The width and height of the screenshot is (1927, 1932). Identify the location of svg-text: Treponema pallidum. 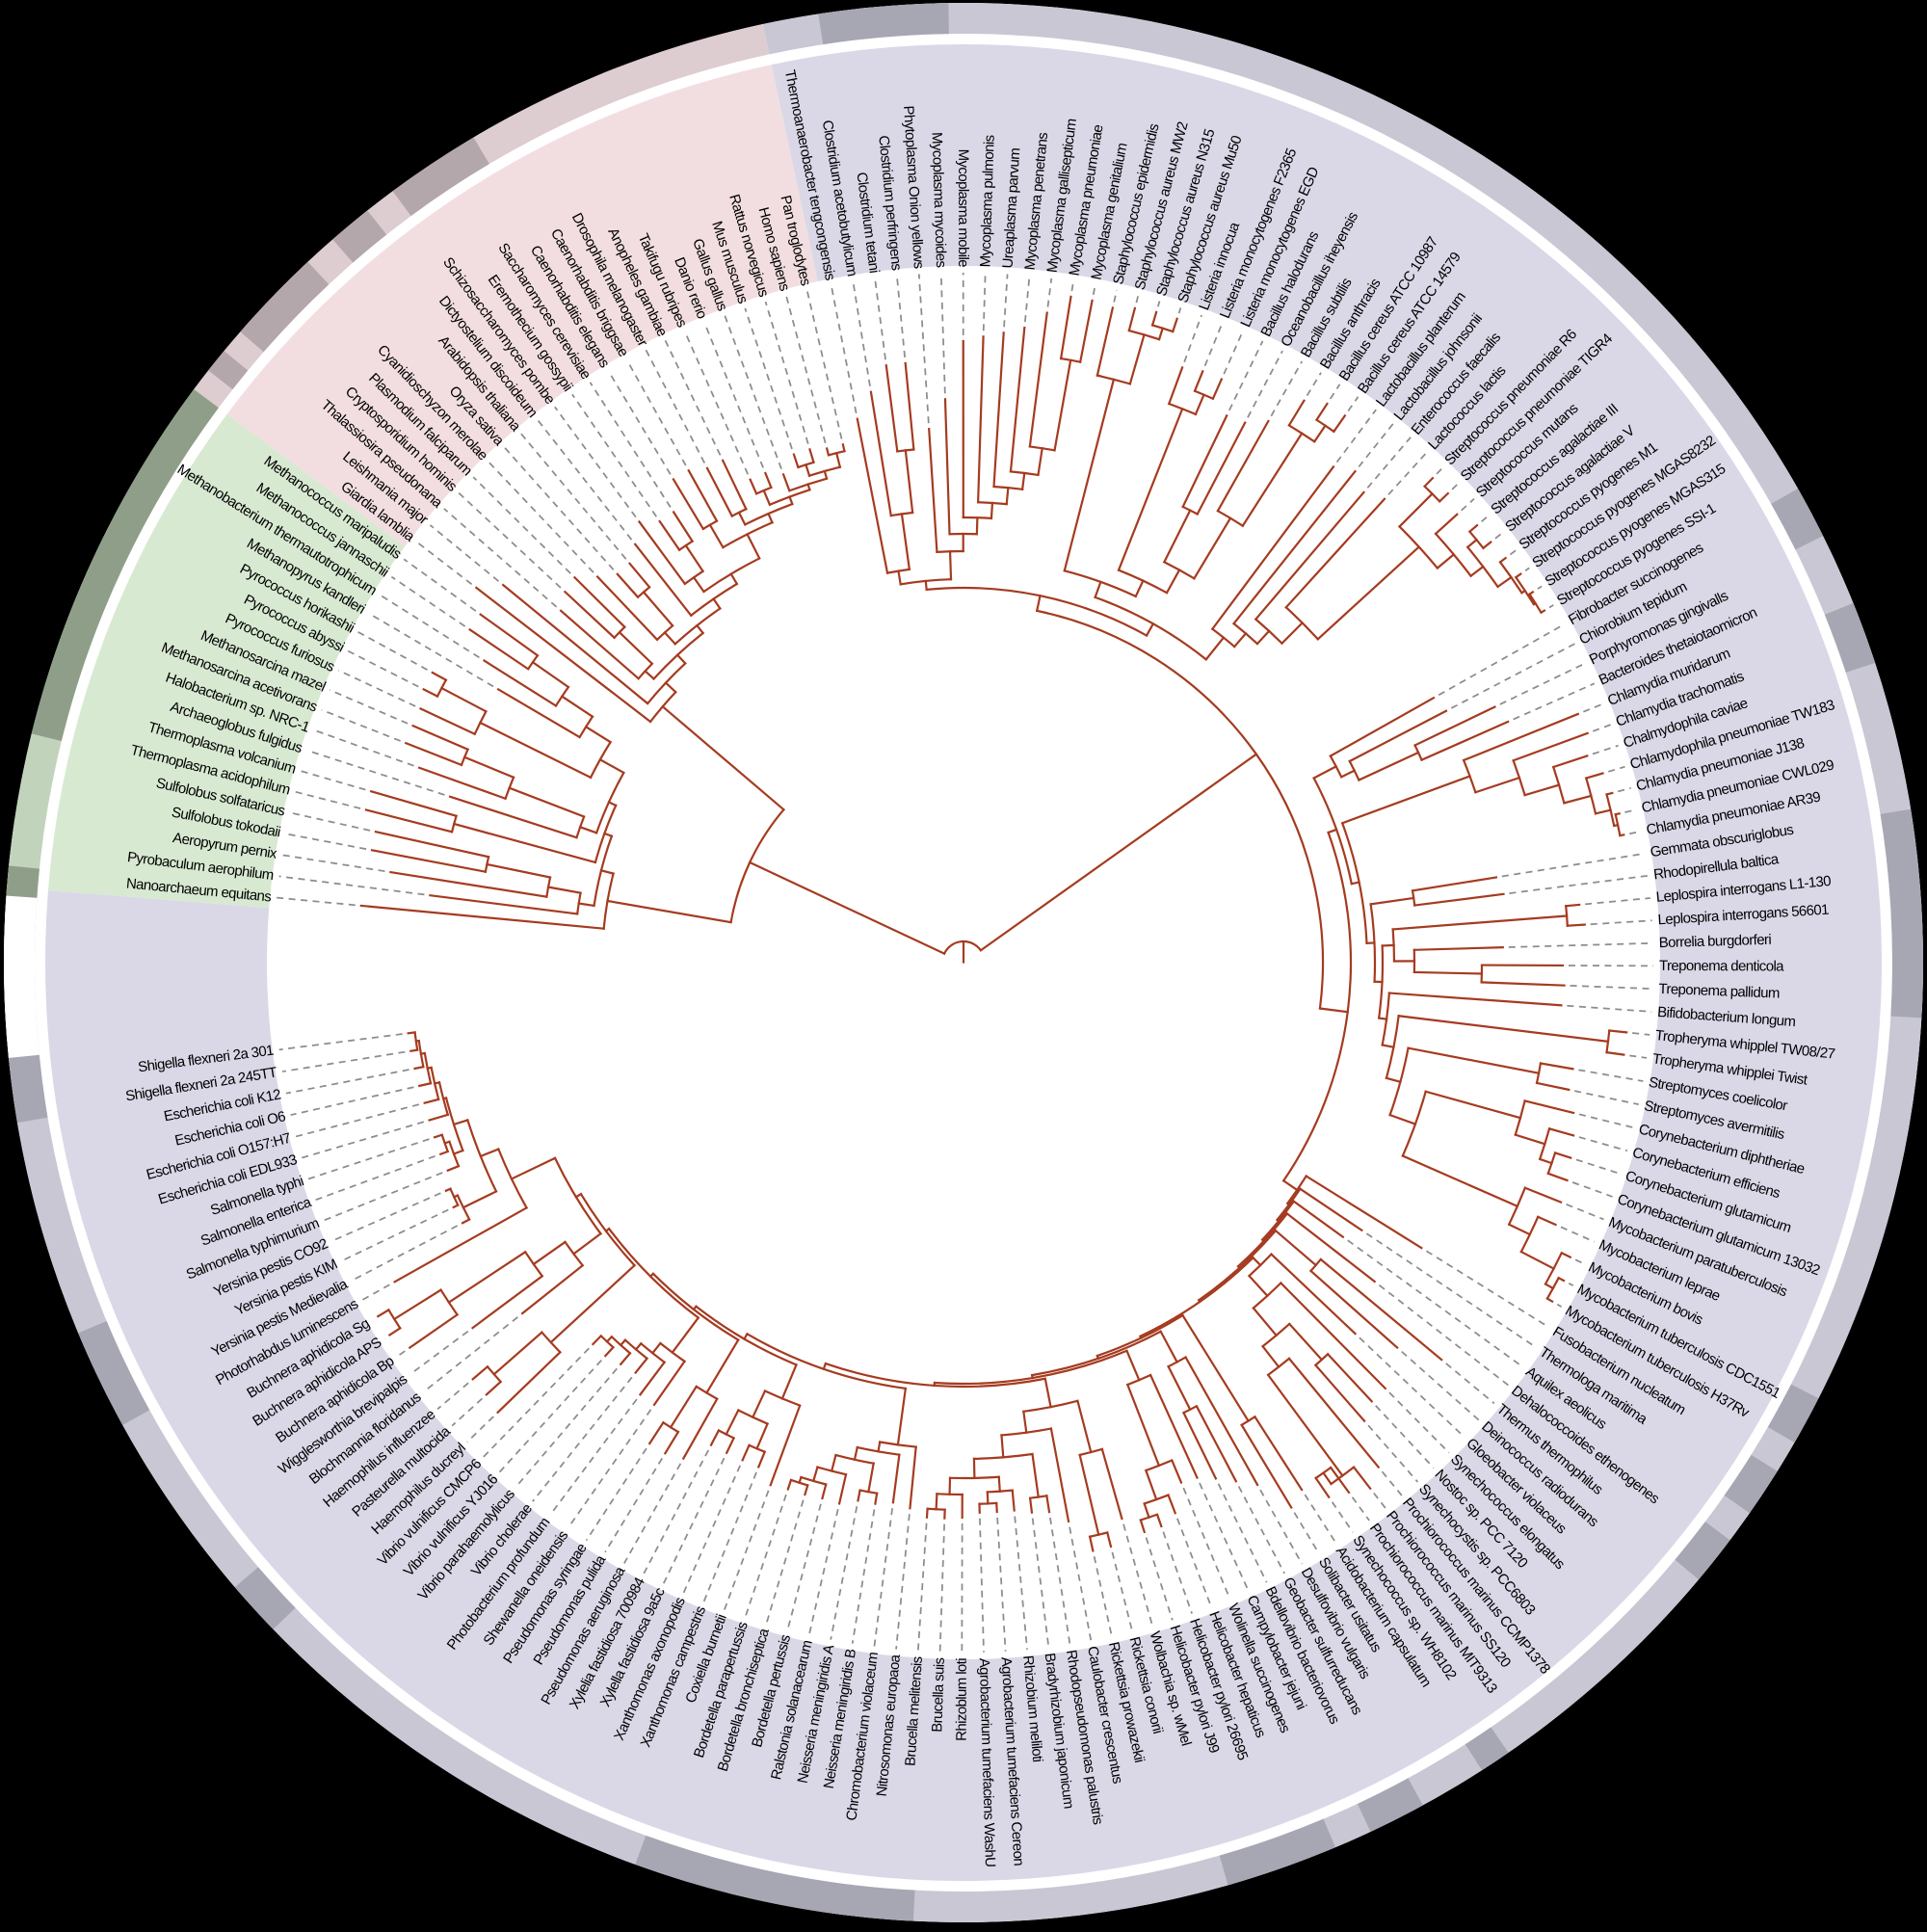
(1719, 991).